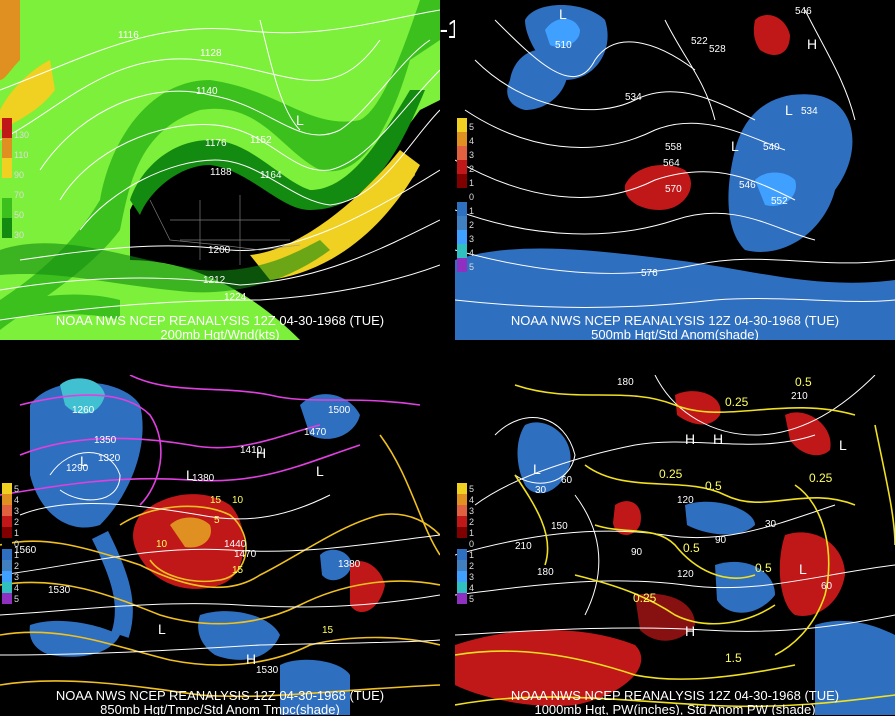  Describe the element at coordinates (673, 147) in the screenshot. I see `contour-label: 558` at that location.